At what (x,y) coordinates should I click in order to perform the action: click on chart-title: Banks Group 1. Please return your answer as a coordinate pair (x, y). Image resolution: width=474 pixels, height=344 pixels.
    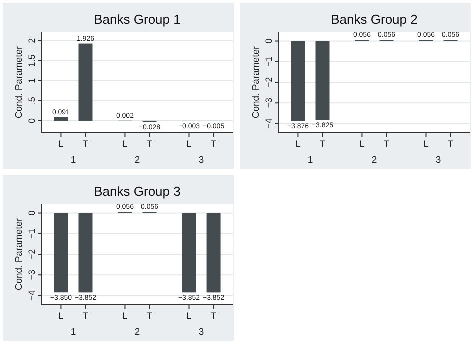
    Looking at the image, I should click on (137, 19).